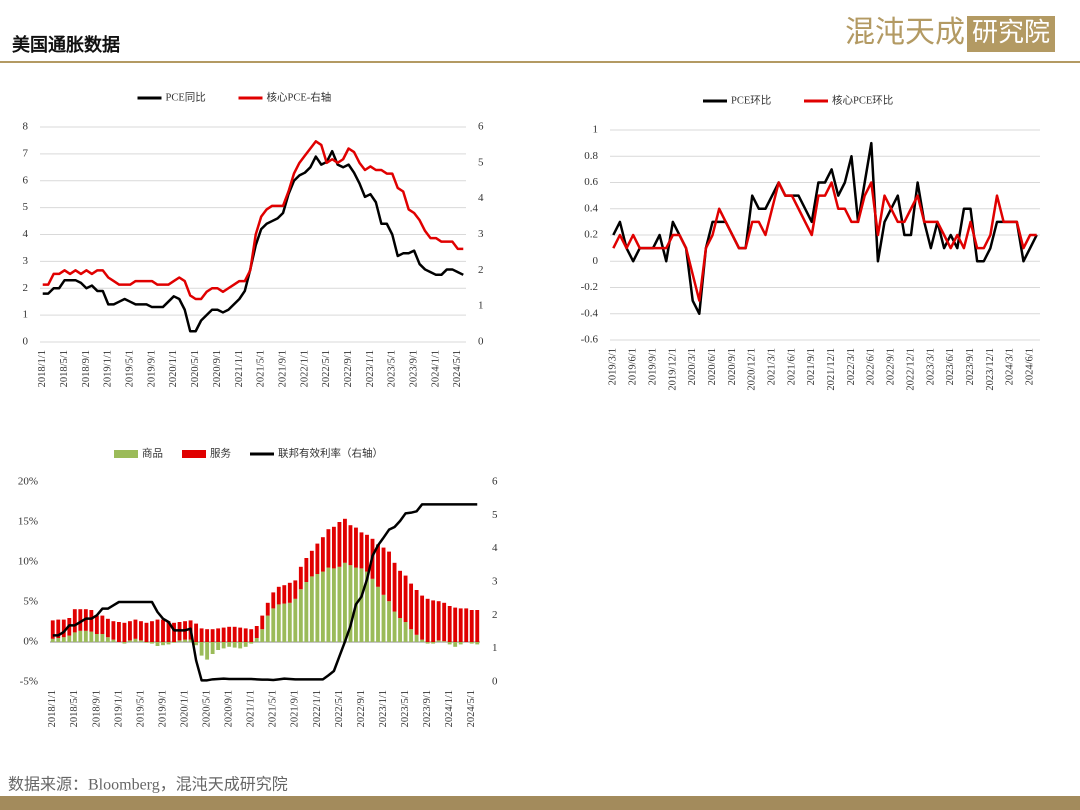 The width and height of the screenshot is (1080, 810). What do you see at coordinates (471, 708) in the screenshot?
I see `x-tick-label: 2024/5/1` at bounding box center [471, 708].